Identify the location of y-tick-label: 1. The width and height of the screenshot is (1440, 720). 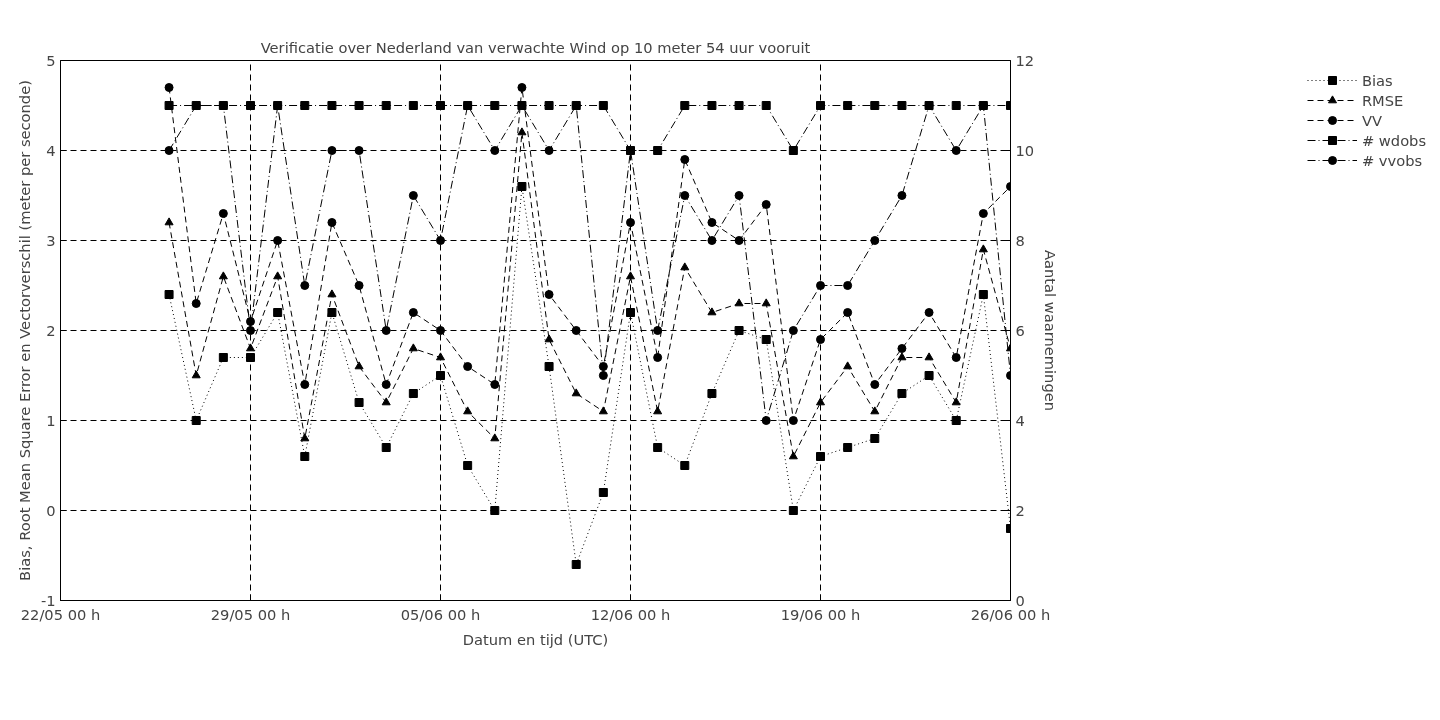
(51, 420).